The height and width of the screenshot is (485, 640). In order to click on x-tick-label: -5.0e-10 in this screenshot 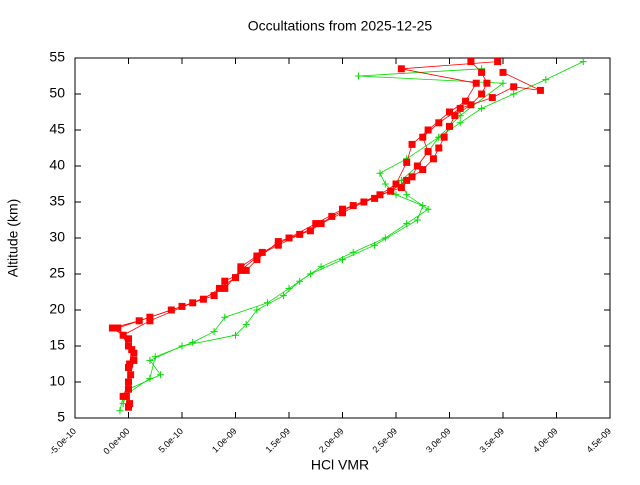, I will do `click(62, 441)`.